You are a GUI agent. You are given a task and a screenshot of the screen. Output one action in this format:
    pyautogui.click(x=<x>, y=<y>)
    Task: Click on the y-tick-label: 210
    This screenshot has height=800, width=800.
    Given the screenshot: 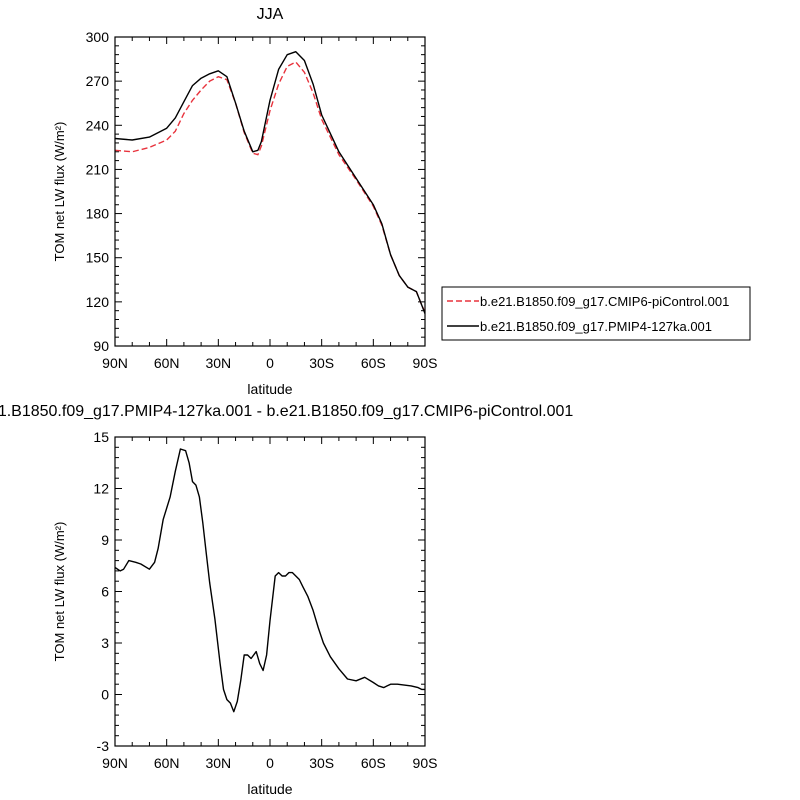 What is the action you would take?
    pyautogui.click(x=98, y=169)
    